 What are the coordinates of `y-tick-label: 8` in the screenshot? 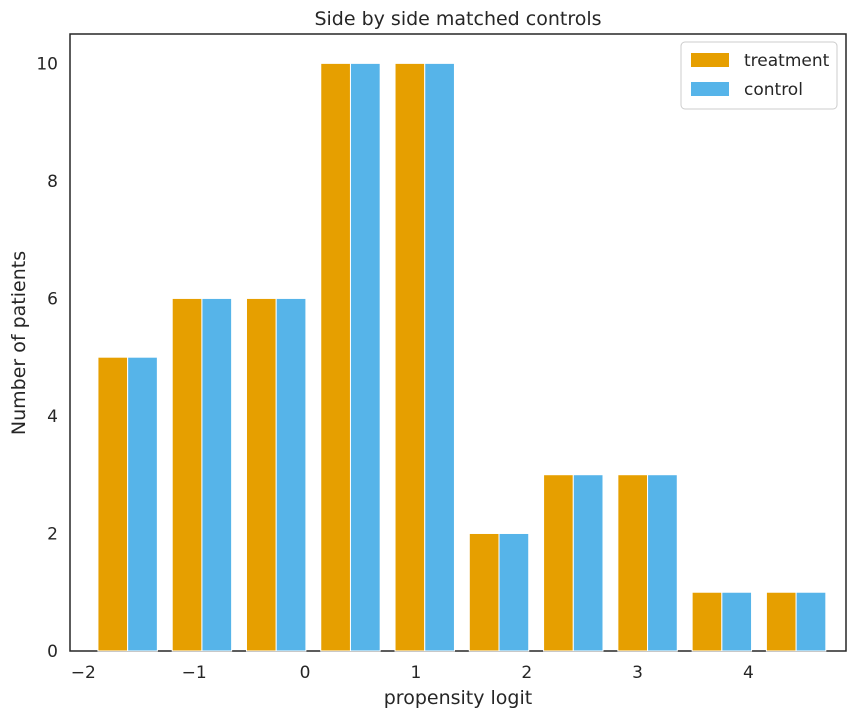 It's located at (52, 182).